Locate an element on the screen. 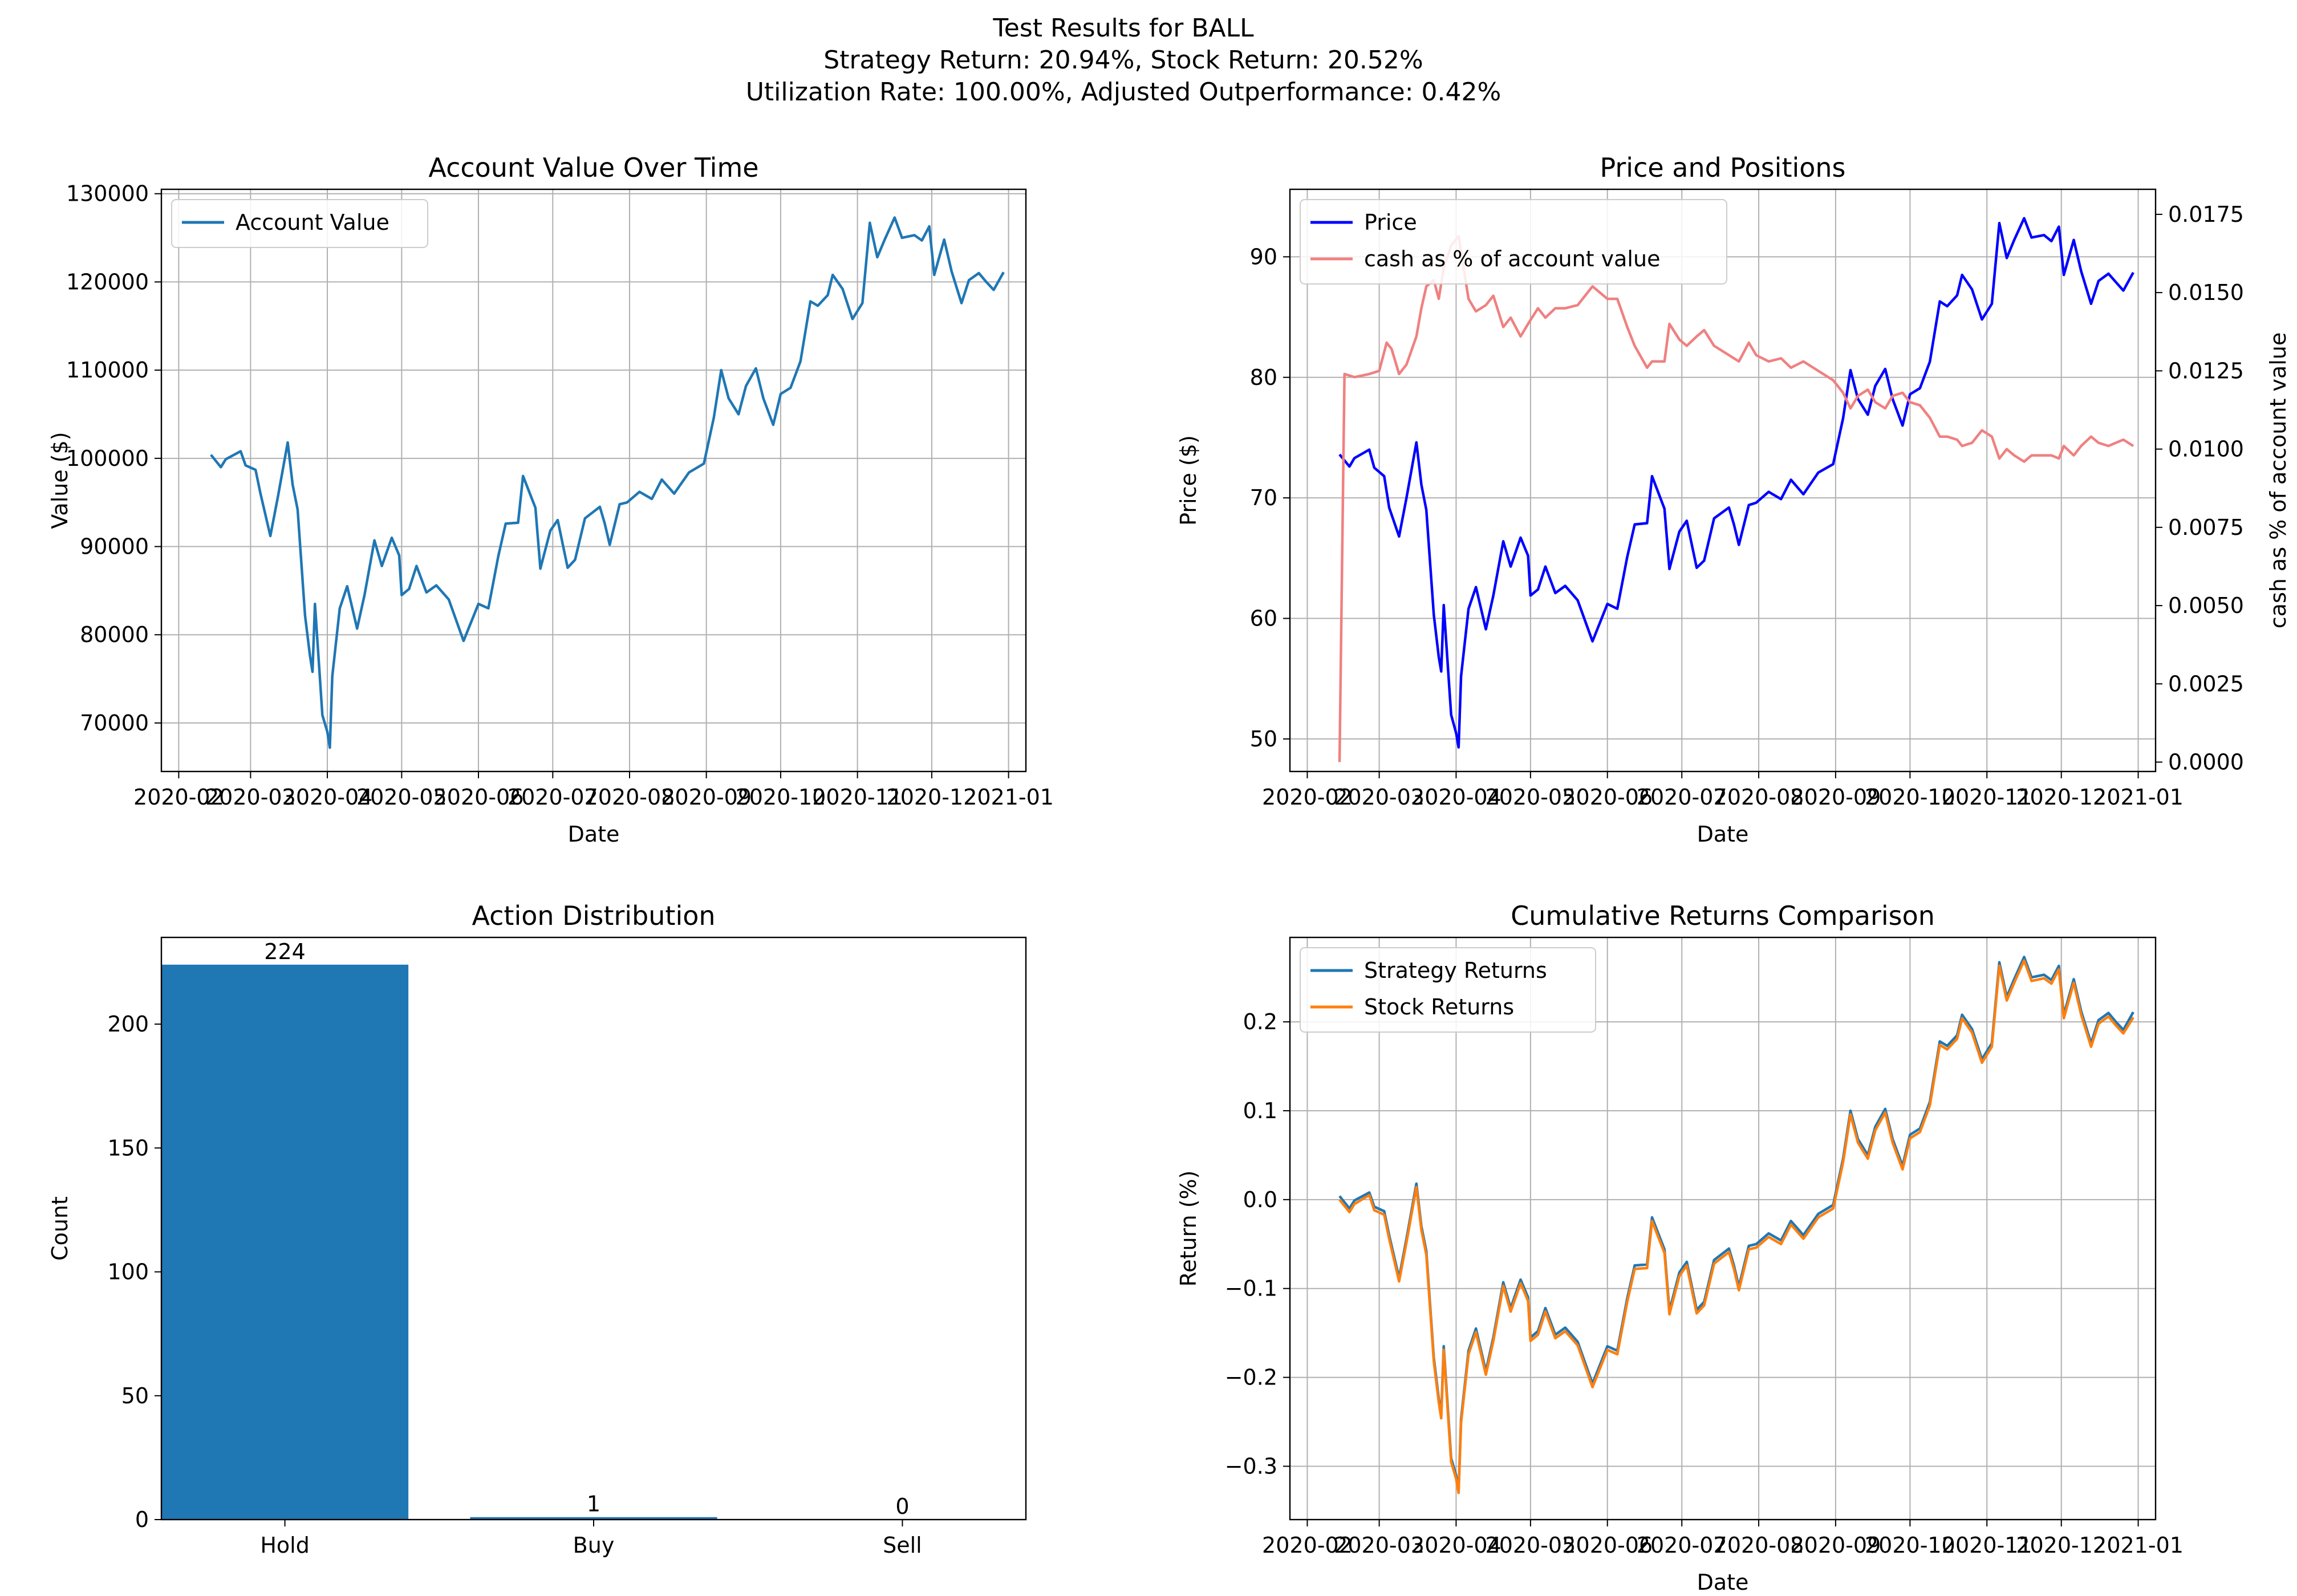  y-tick-label: 50 is located at coordinates (1263, 739).